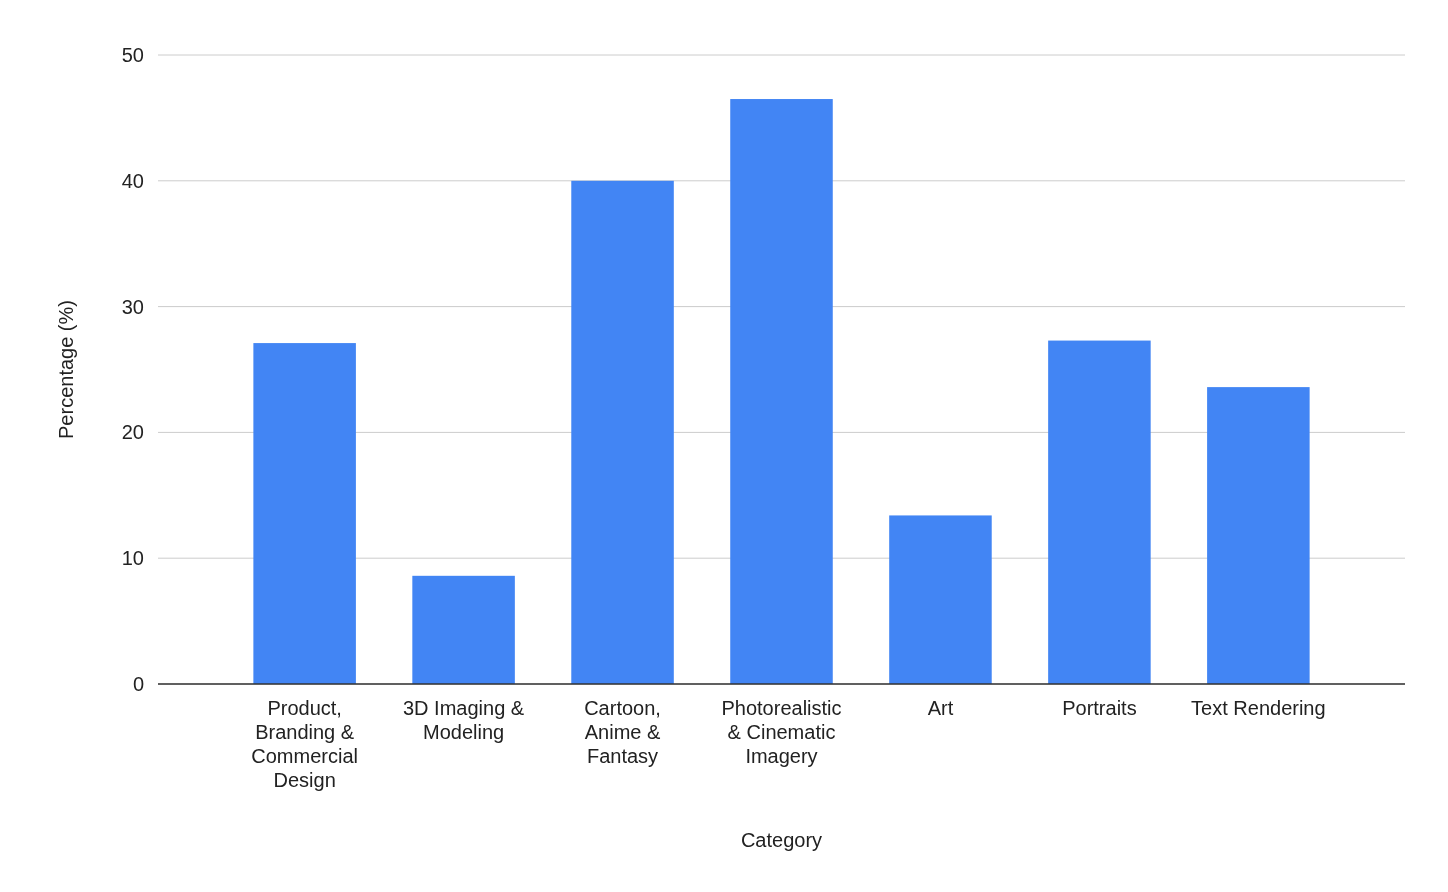 This screenshot has width=1448, height=892. I want to click on x-tick-label: Art, so click(940, 708).